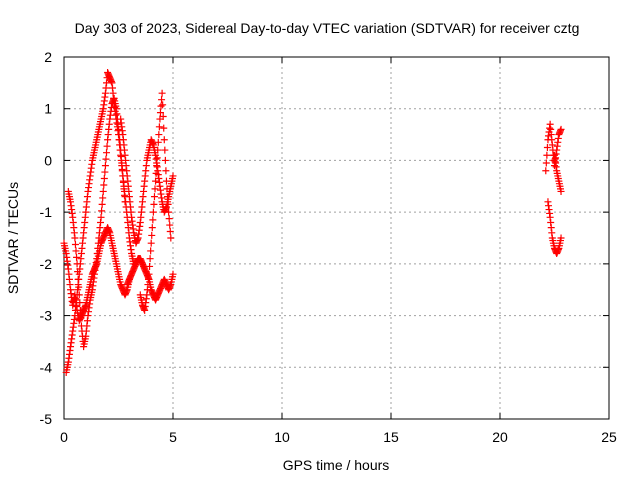  What do you see at coordinates (558, 173) in the screenshot?
I see `series-track-i` at bounding box center [558, 173].